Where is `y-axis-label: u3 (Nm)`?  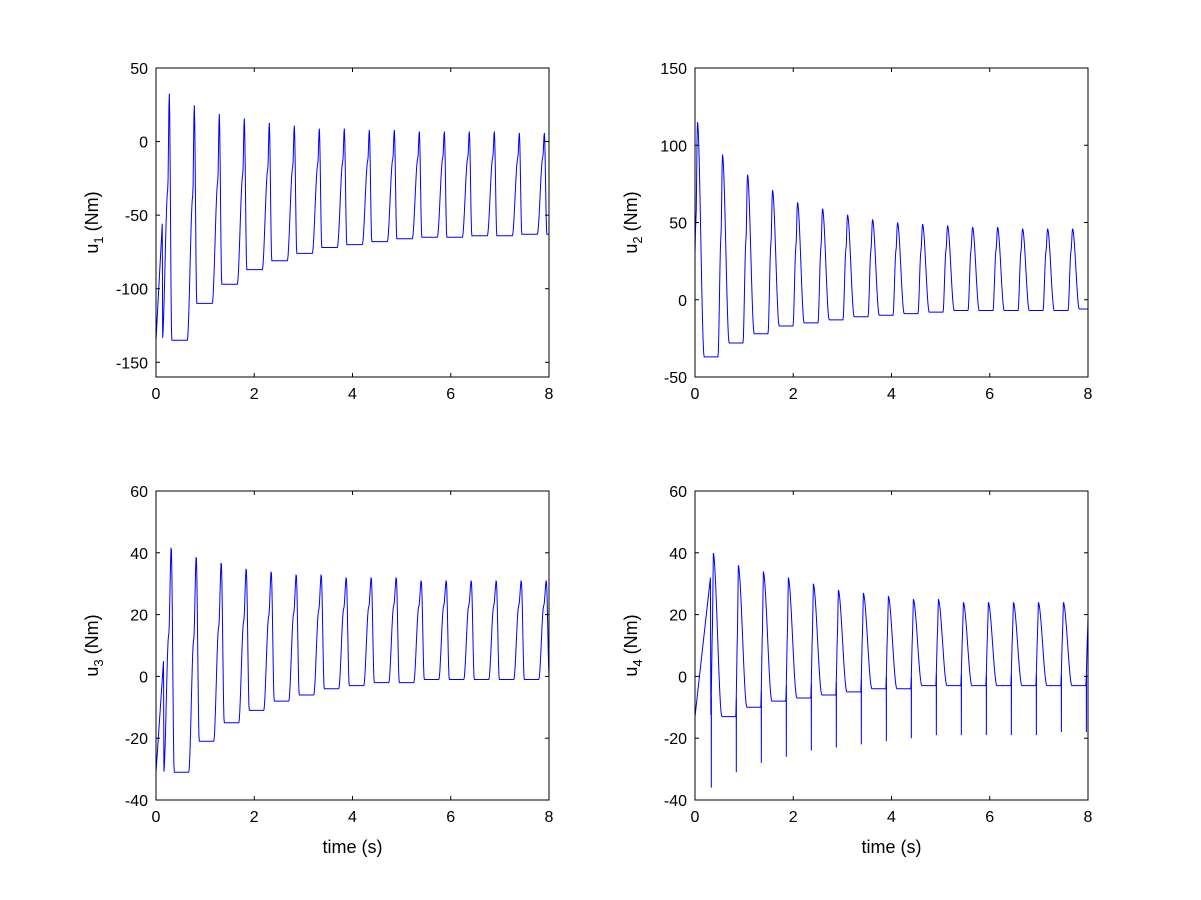 y-axis-label: u3 (Nm) is located at coordinates (94, 645).